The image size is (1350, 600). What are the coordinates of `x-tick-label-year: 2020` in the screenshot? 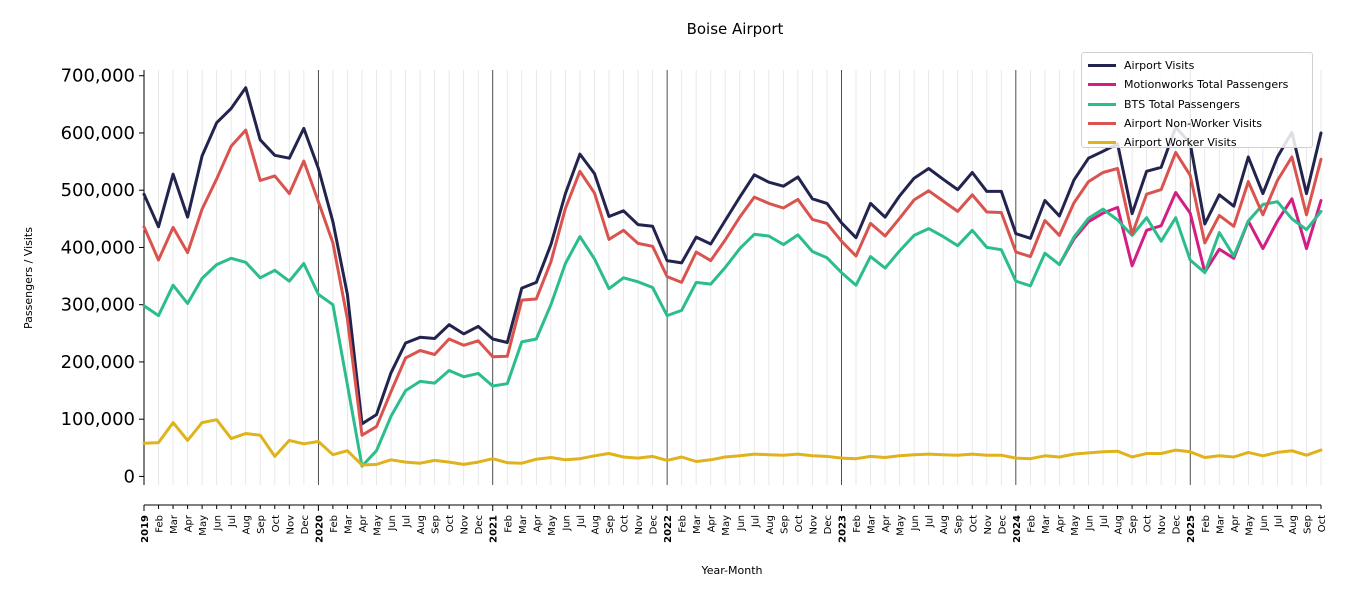 It's located at (319, 529).